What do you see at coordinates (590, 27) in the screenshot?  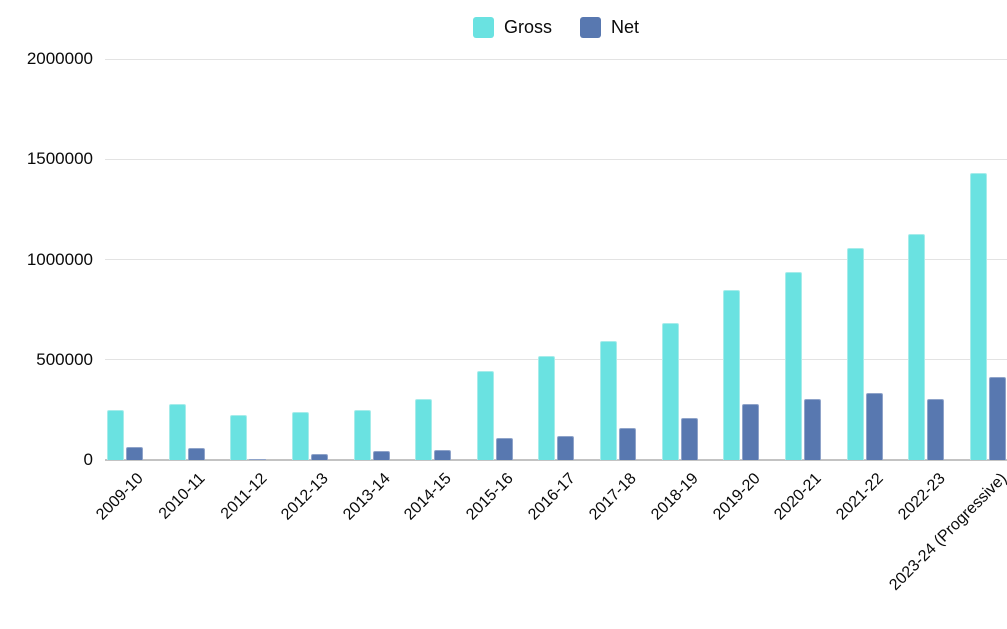 I see `legend-swatch-net` at bounding box center [590, 27].